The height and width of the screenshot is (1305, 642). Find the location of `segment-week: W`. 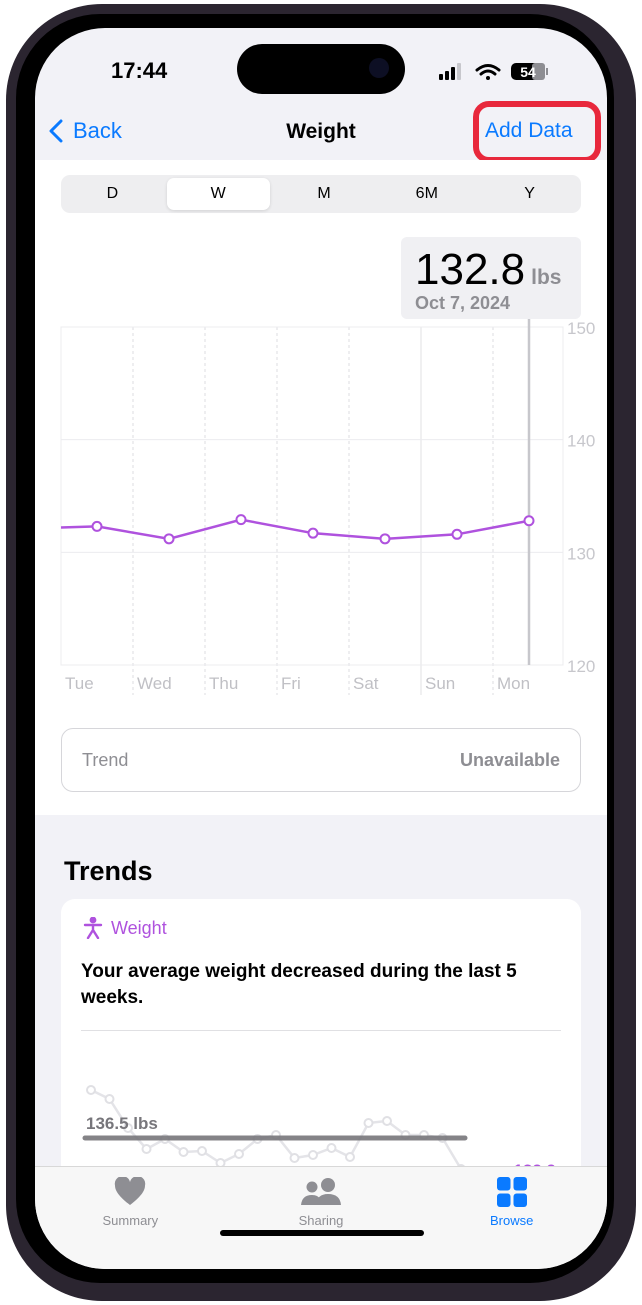

segment-week: W is located at coordinates (218, 194).